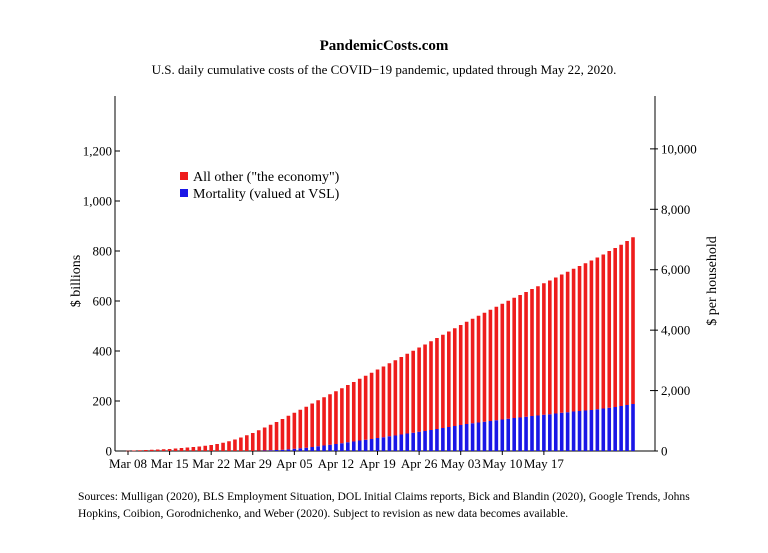  I want to click on x-tick-label: Mar 08, so click(128, 463).